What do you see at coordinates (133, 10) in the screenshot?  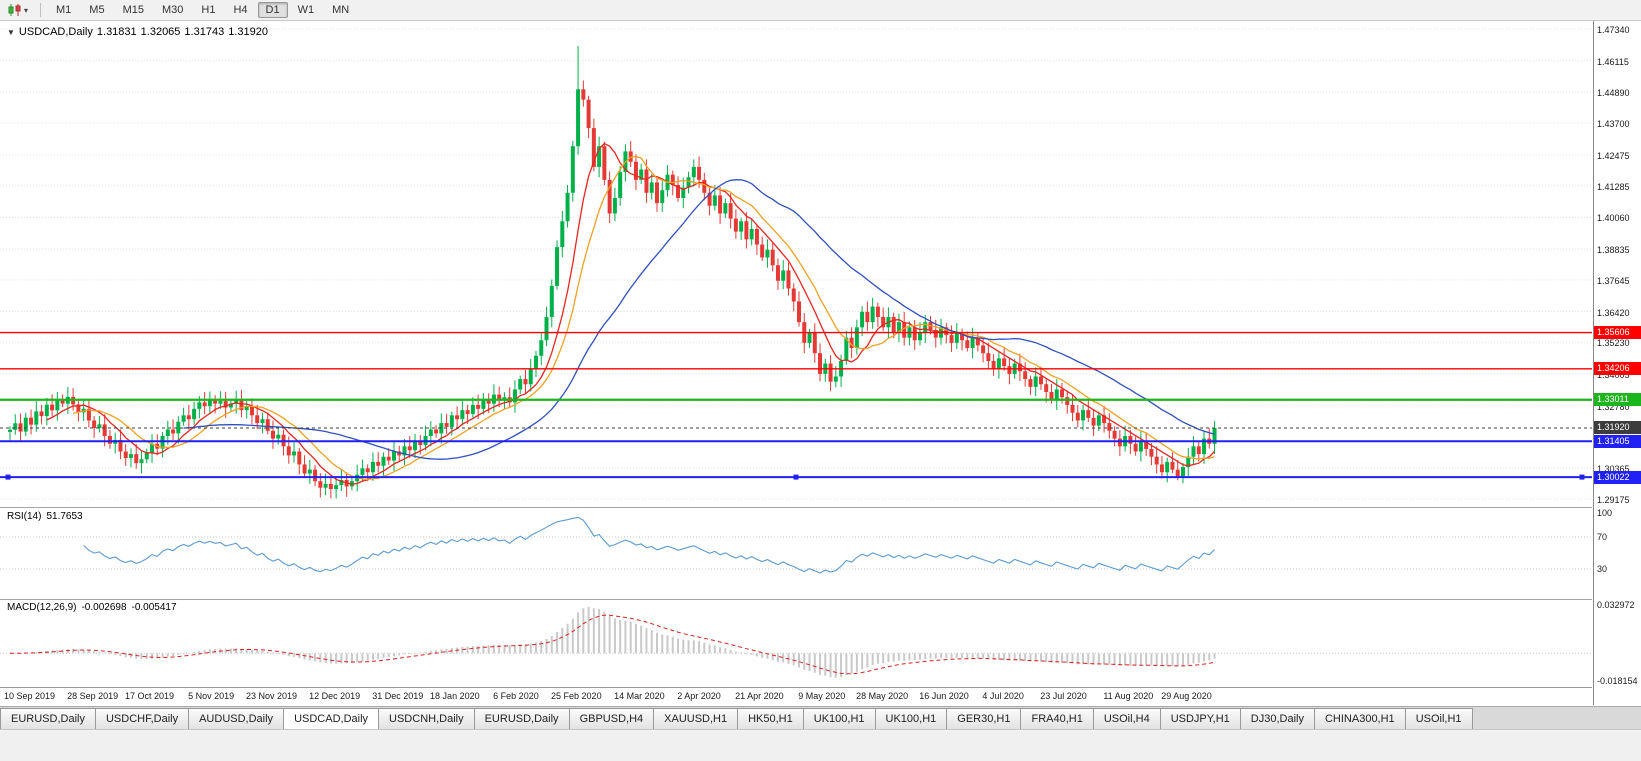 I see `timeframe-m15: M15` at bounding box center [133, 10].